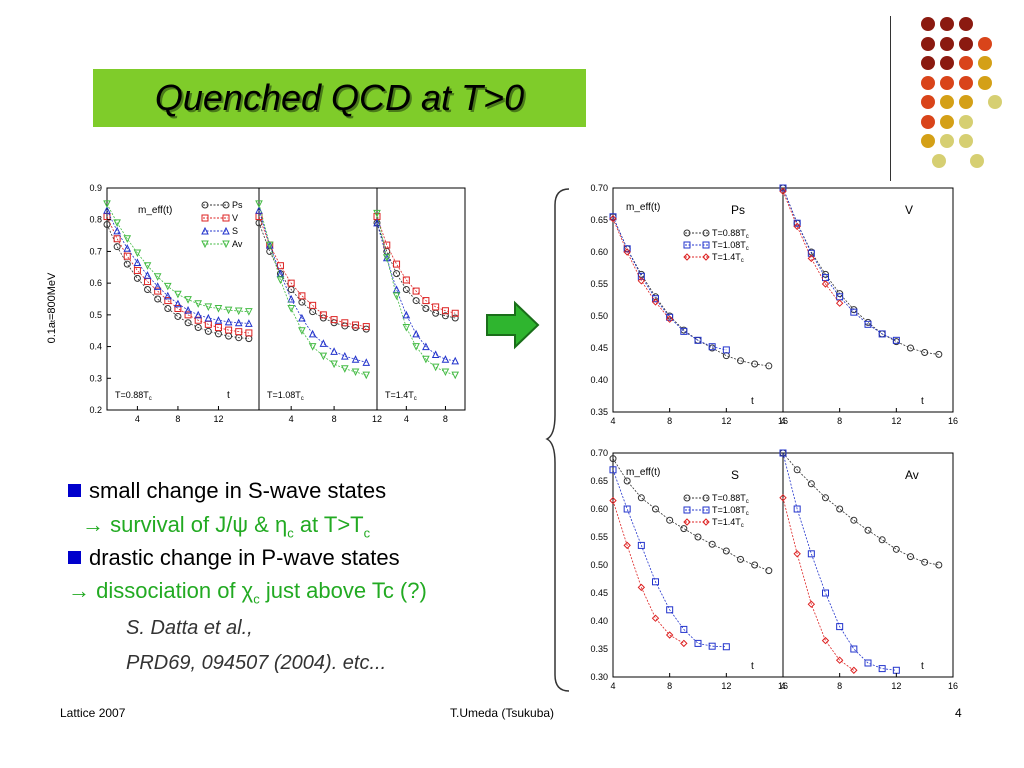 Image resolution: width=1024 pixels, height=768 pixels. I want to click on x-tick-label: 12, so click(896, 686).